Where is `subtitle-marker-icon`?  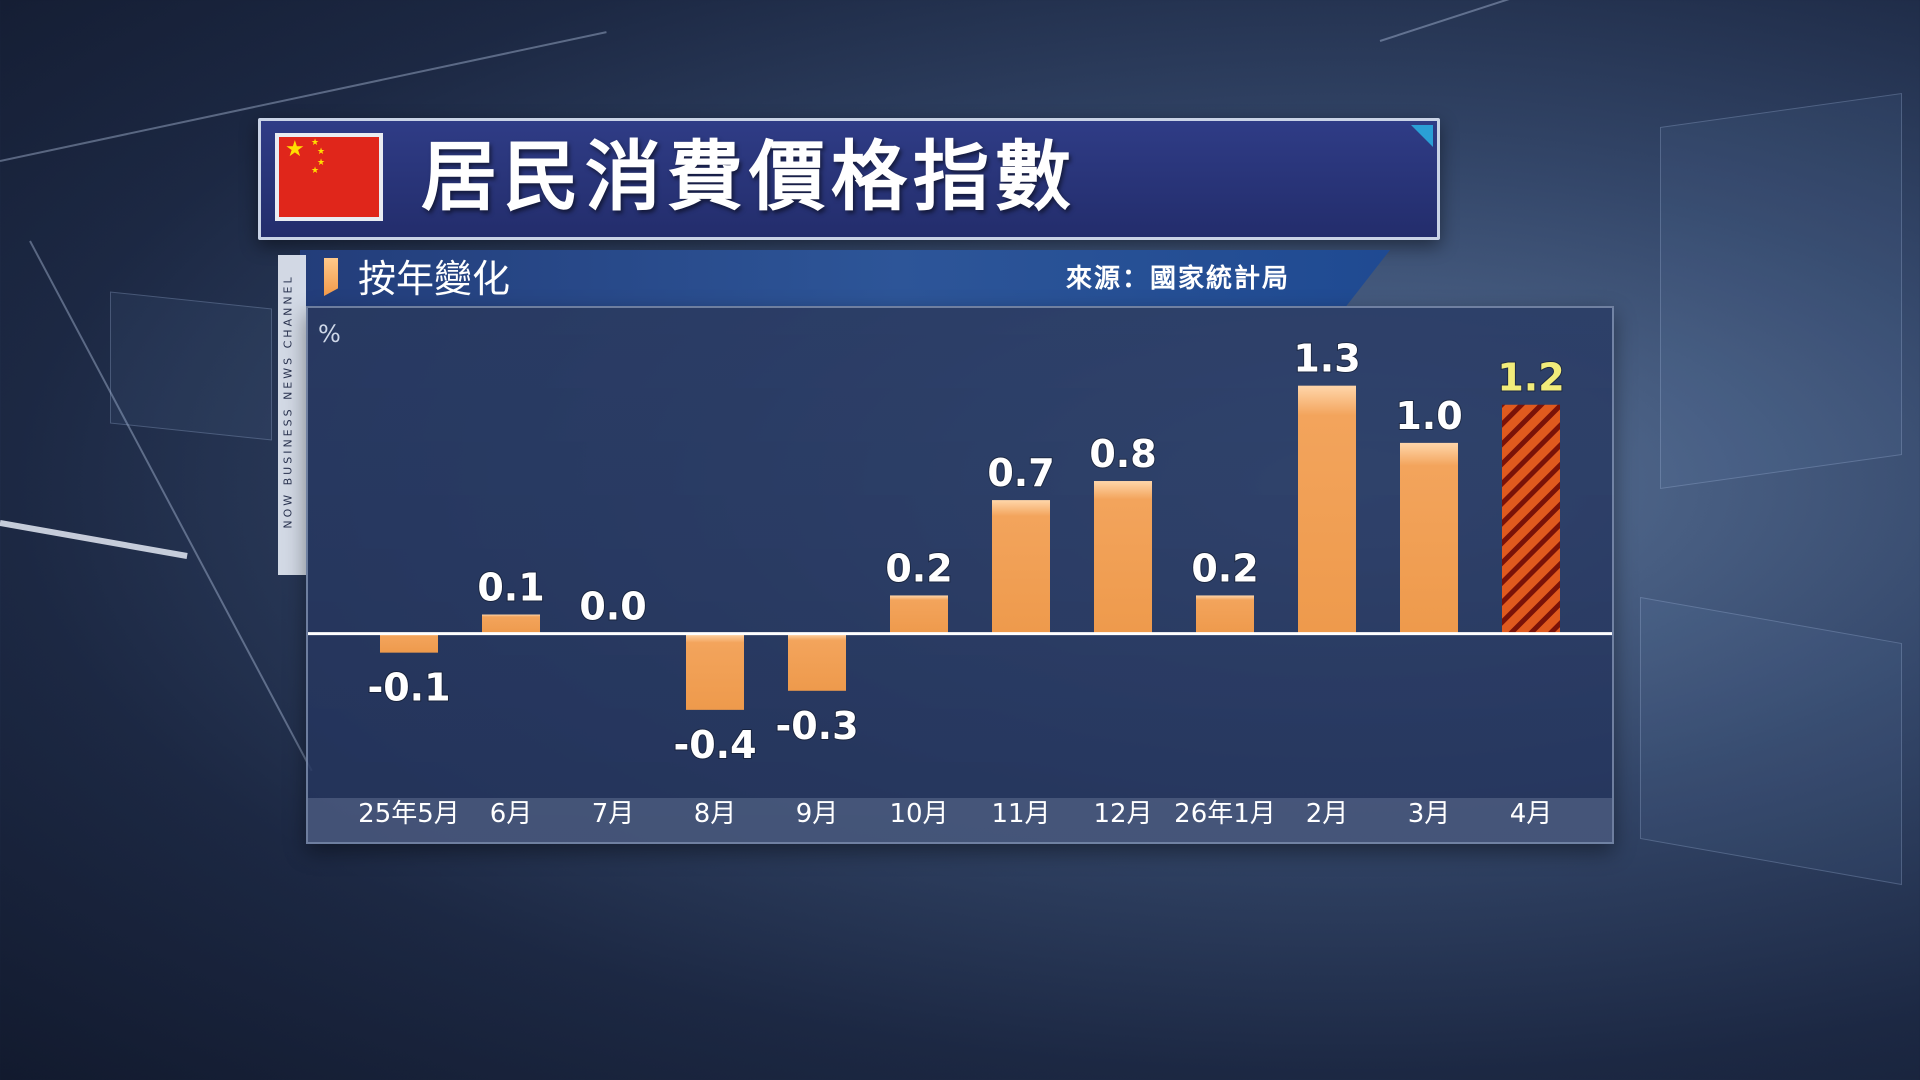
subtitle-marker-icon is located at coordinates (331, 277).